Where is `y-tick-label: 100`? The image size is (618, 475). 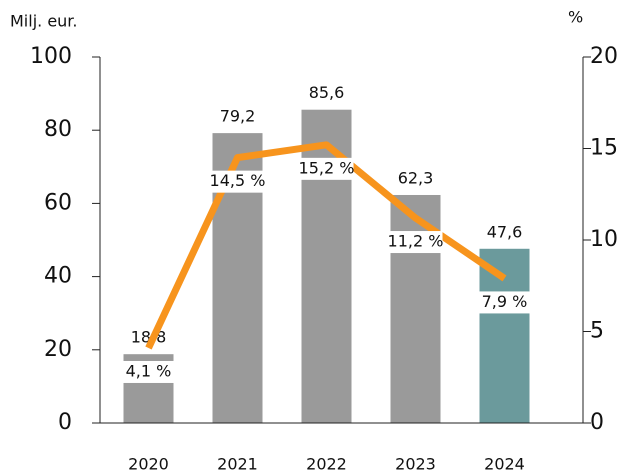
y-tick-label: 100 is located at coordinates (51, 56).